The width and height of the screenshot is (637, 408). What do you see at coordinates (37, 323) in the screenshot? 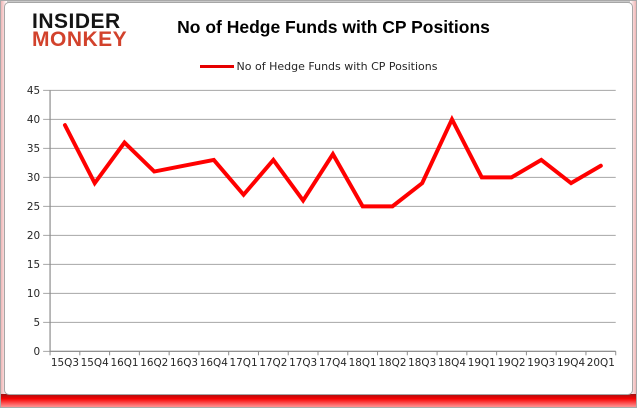
I see `y-axis-tick-label: 5` at bounding box center [37, 323].